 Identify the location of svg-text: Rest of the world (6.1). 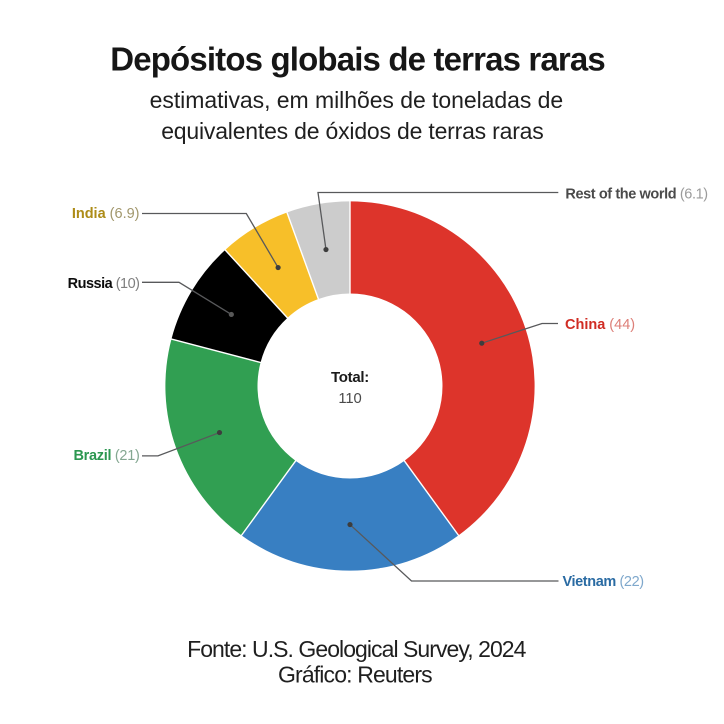
(636, 194).